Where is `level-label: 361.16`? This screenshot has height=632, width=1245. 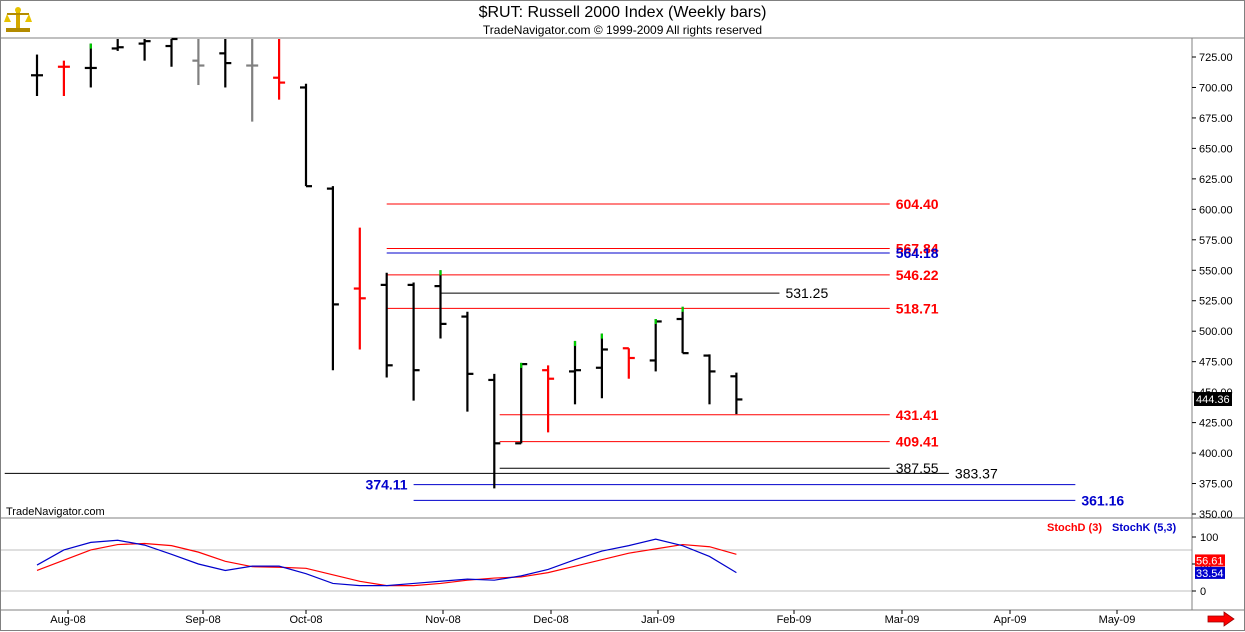 level-label: 361.16 is located at coordinates (1102, 500).